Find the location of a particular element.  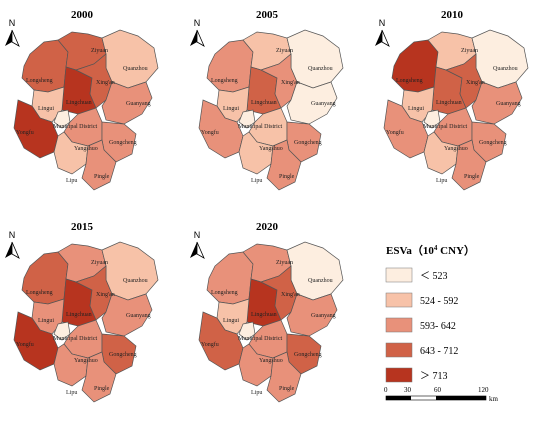

legend-title-main: ESVa（10 is located at coordinates (410, 250).